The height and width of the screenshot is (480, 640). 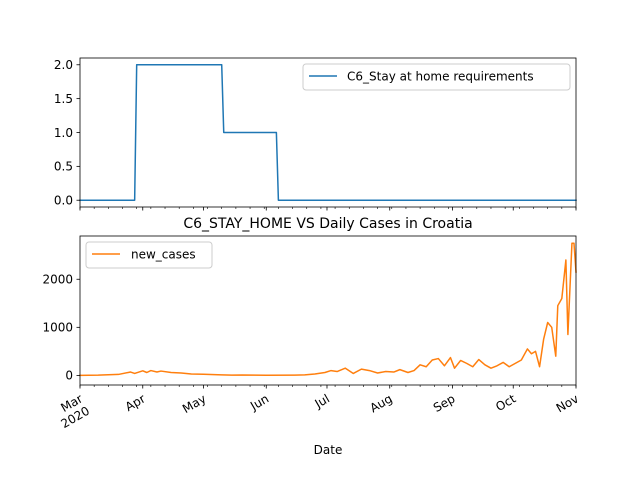 I want to click on top-y-tick-label: 2.0, so click(x=63, y=65).